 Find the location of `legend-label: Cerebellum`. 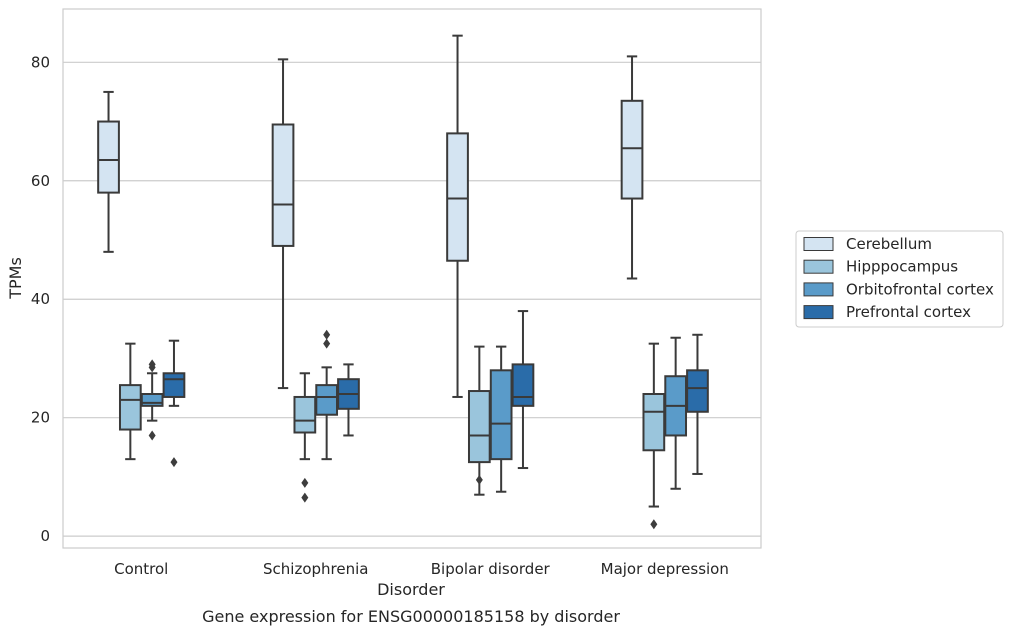

legend-label: Cerebellum is located at coordinates (889, 244).